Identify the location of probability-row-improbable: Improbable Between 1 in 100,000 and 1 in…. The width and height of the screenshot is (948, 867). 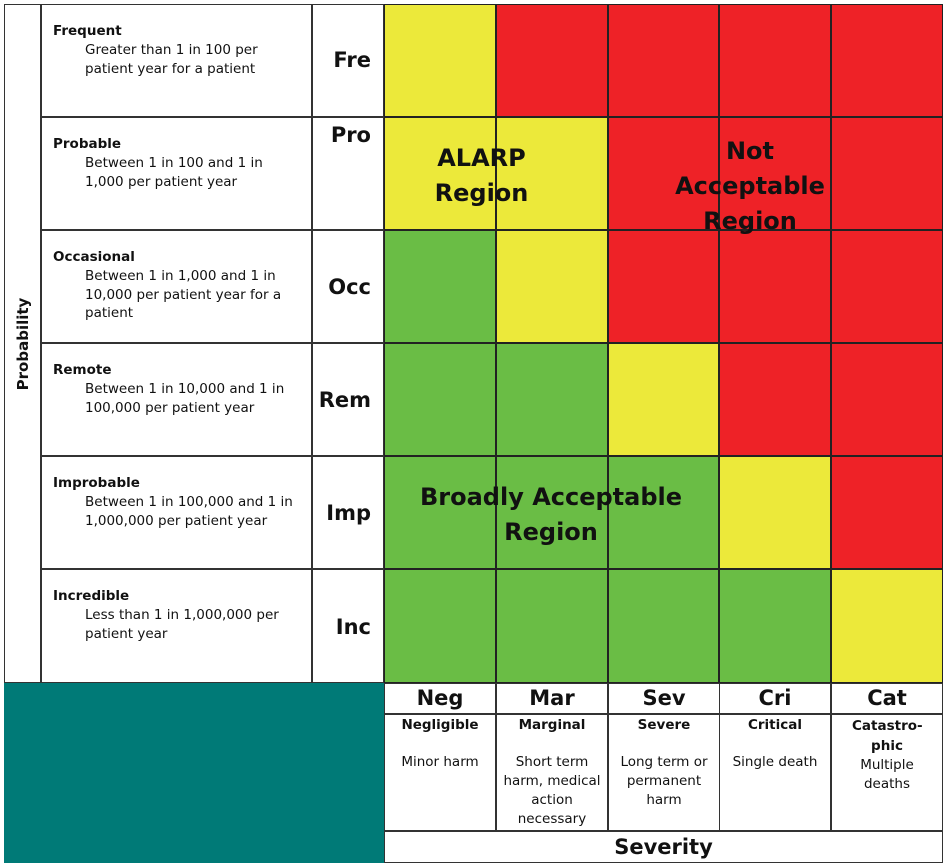
(176, 512).